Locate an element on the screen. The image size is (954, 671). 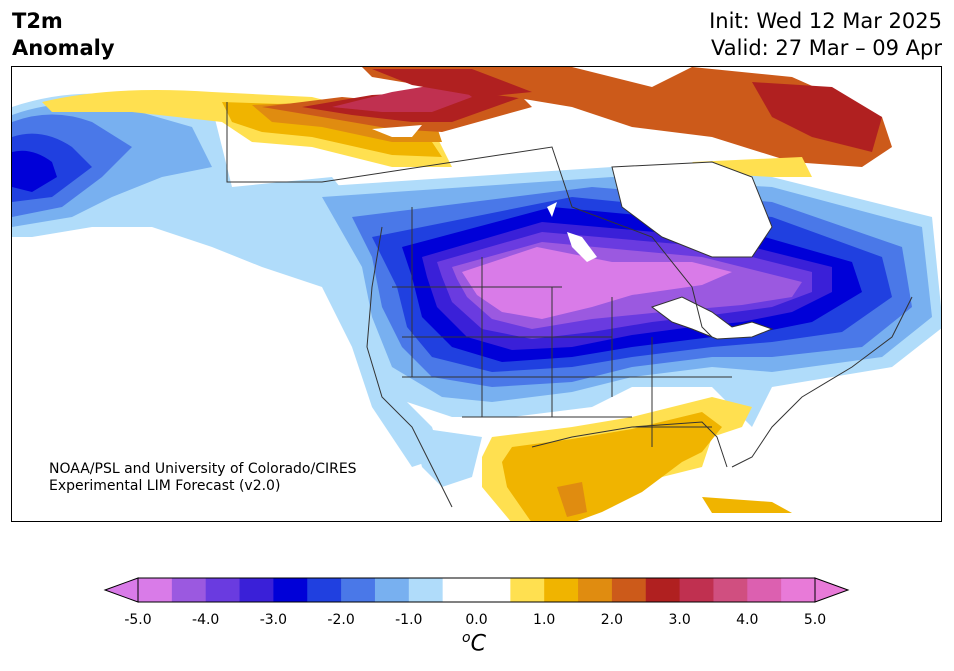
lake-winnipeg is located at coordinates (582, 247).